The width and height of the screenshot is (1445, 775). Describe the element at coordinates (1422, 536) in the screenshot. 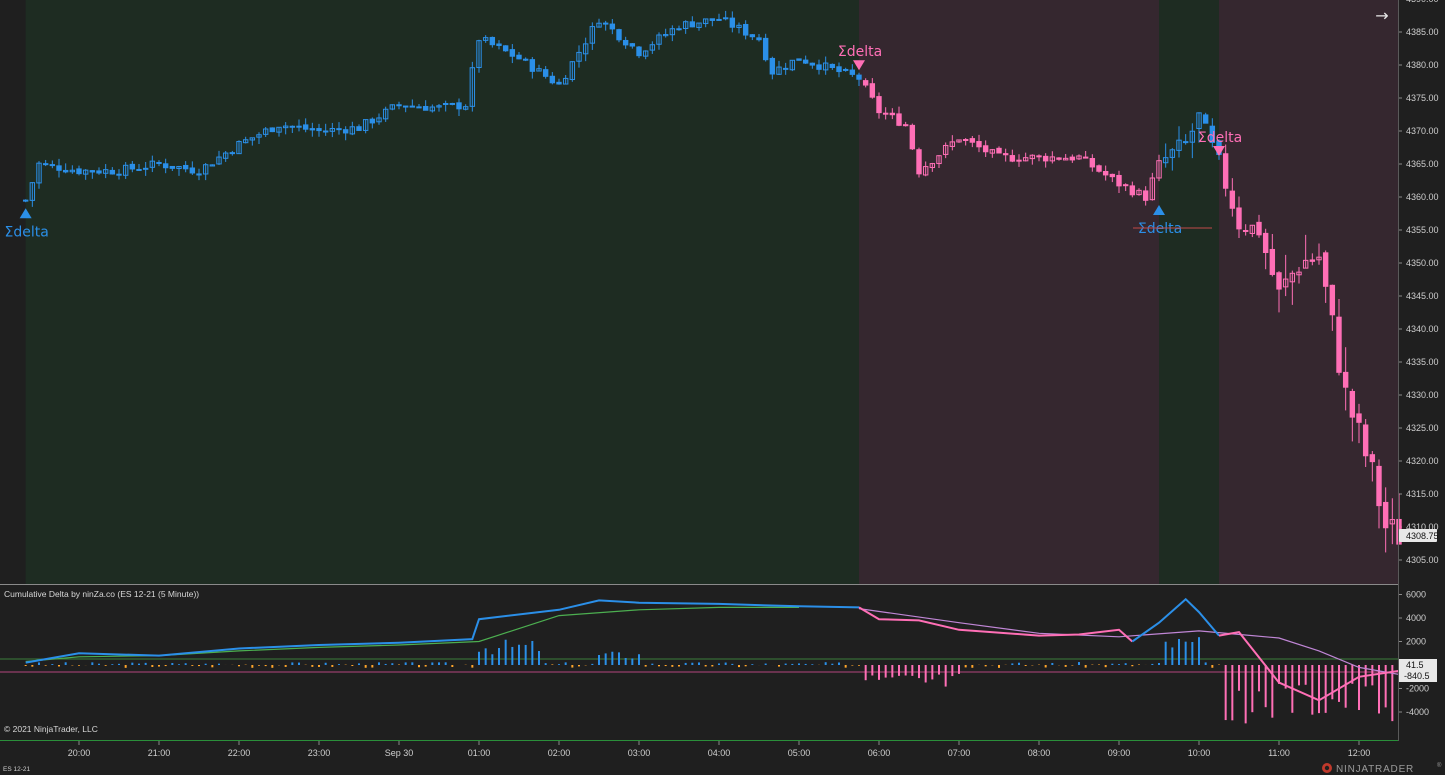

I see `last-price-label: 4308.75` at that location.